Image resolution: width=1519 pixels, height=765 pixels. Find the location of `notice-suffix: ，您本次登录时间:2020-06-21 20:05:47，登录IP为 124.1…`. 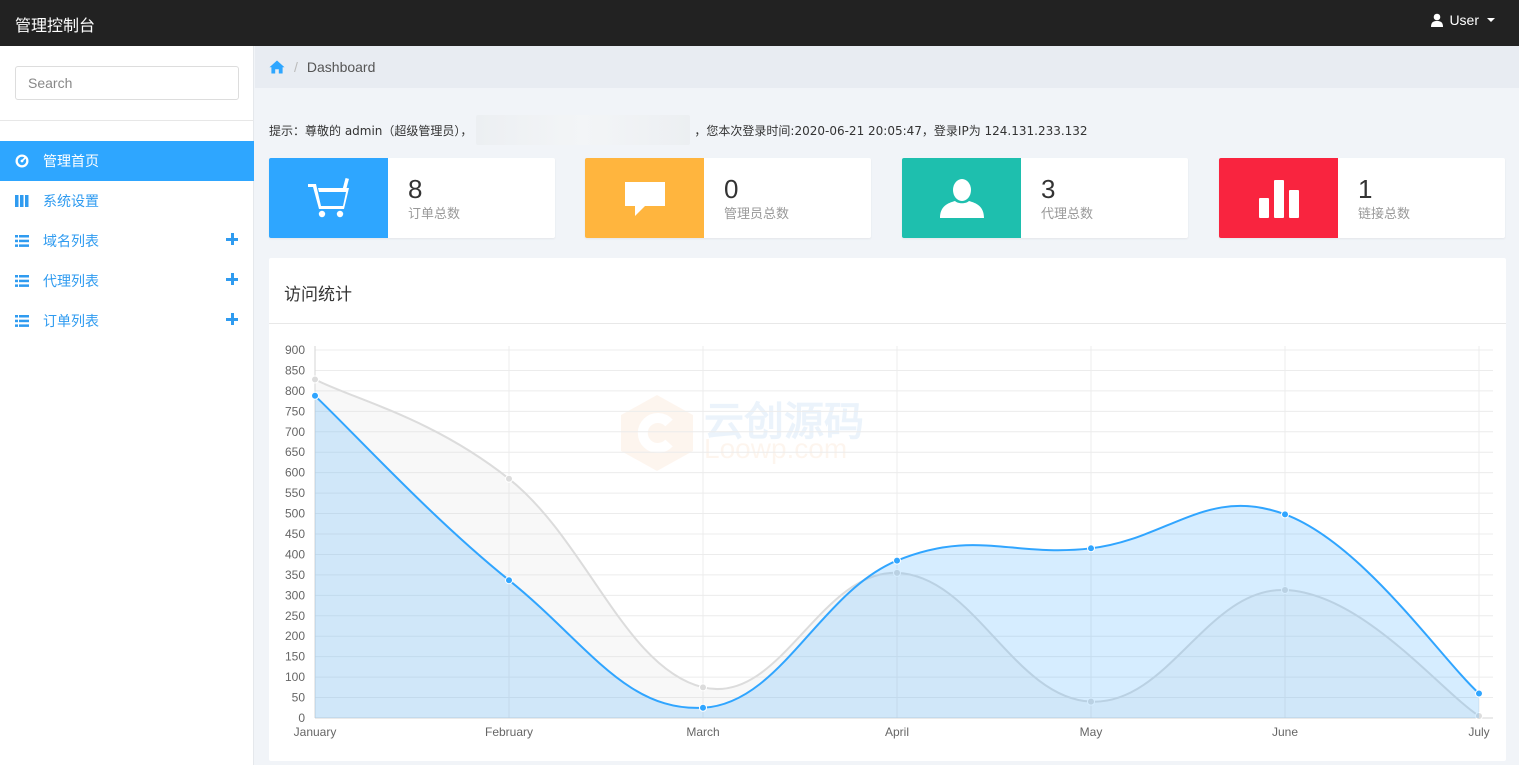

notice-suffix: ，您本次登录时间:2020-06-21 20:05:47，登录IP为 124.1… is located at coordinates (891, 130).